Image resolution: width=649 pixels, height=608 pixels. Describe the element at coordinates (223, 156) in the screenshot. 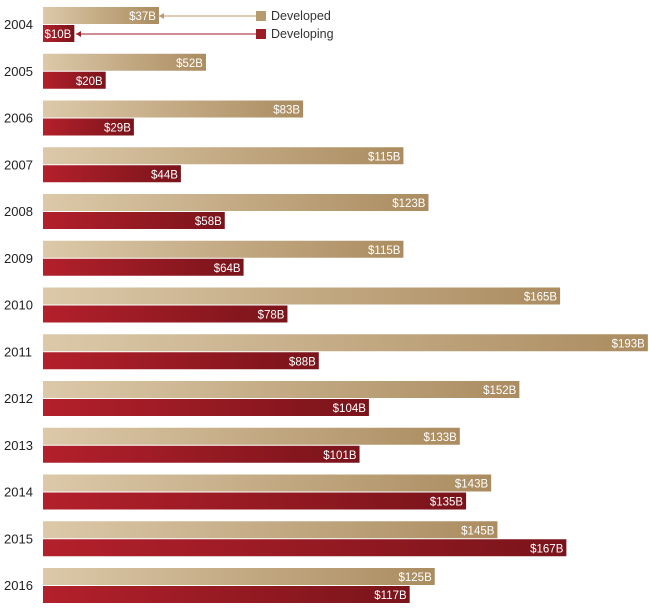

I see `bar-developed-2007` at that location.